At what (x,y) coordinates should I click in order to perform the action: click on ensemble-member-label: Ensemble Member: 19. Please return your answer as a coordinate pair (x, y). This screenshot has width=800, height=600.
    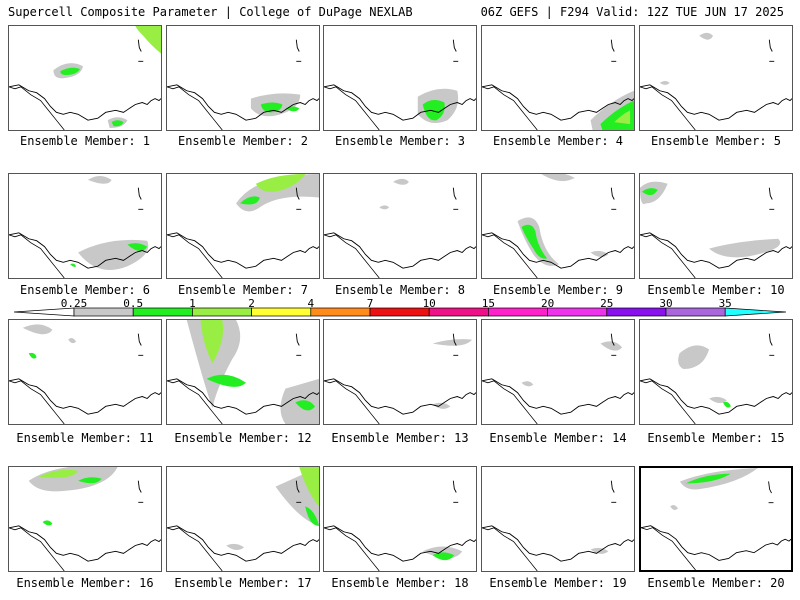
    Looking at the image, I should click on (558, 583).